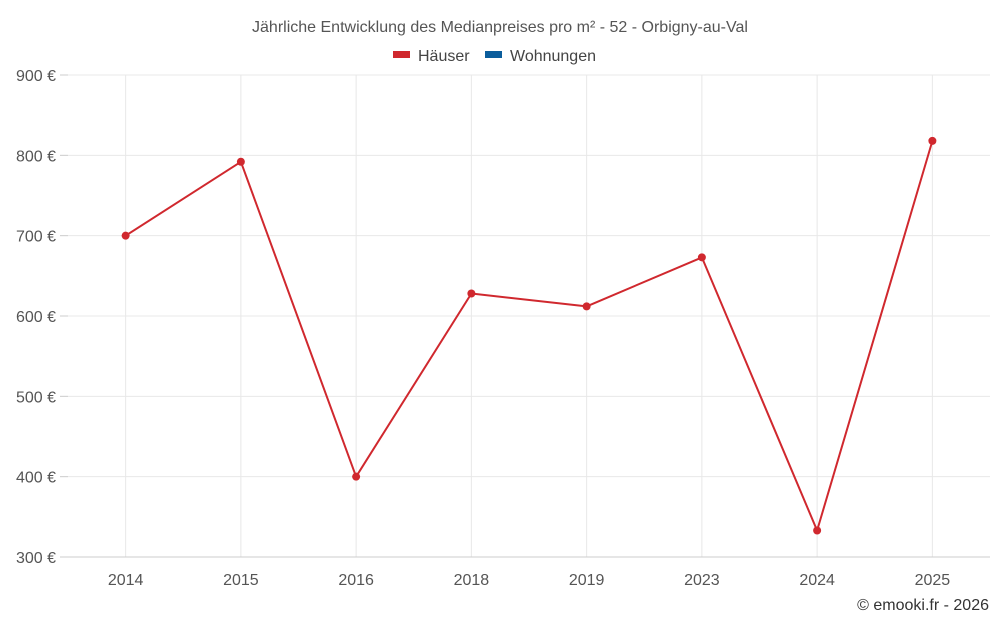  What do you see at coordinates (702, 580) in the screenshot?
I see `x-tick-label: 2023` at bounding box center [702, 580].